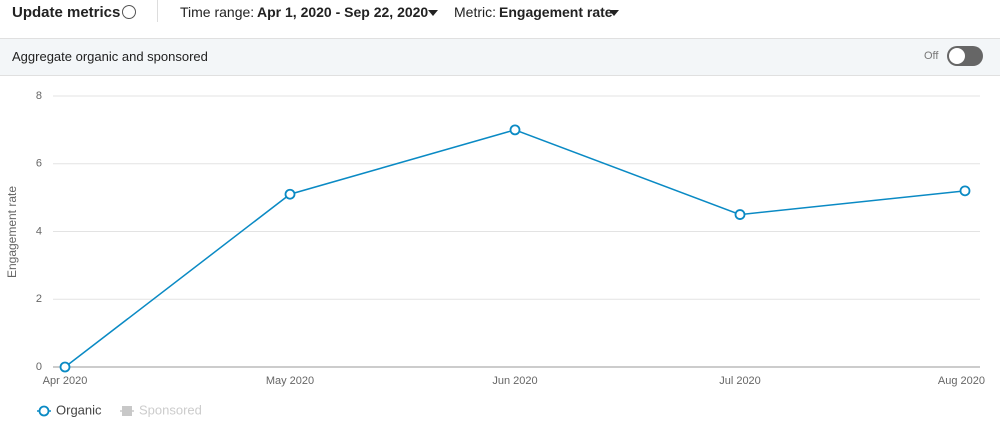  I want to click on toggle-label: Aggregate organic and sponsored, so click(110, 56).